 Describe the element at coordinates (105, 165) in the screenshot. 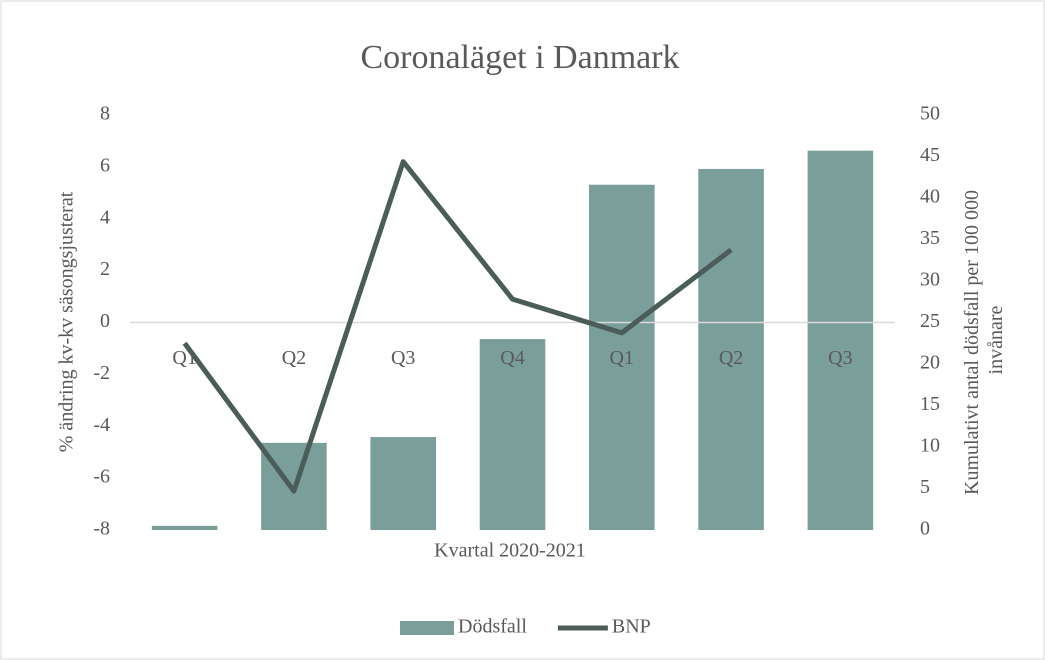

I see `y-tick-label: 6` at that location.